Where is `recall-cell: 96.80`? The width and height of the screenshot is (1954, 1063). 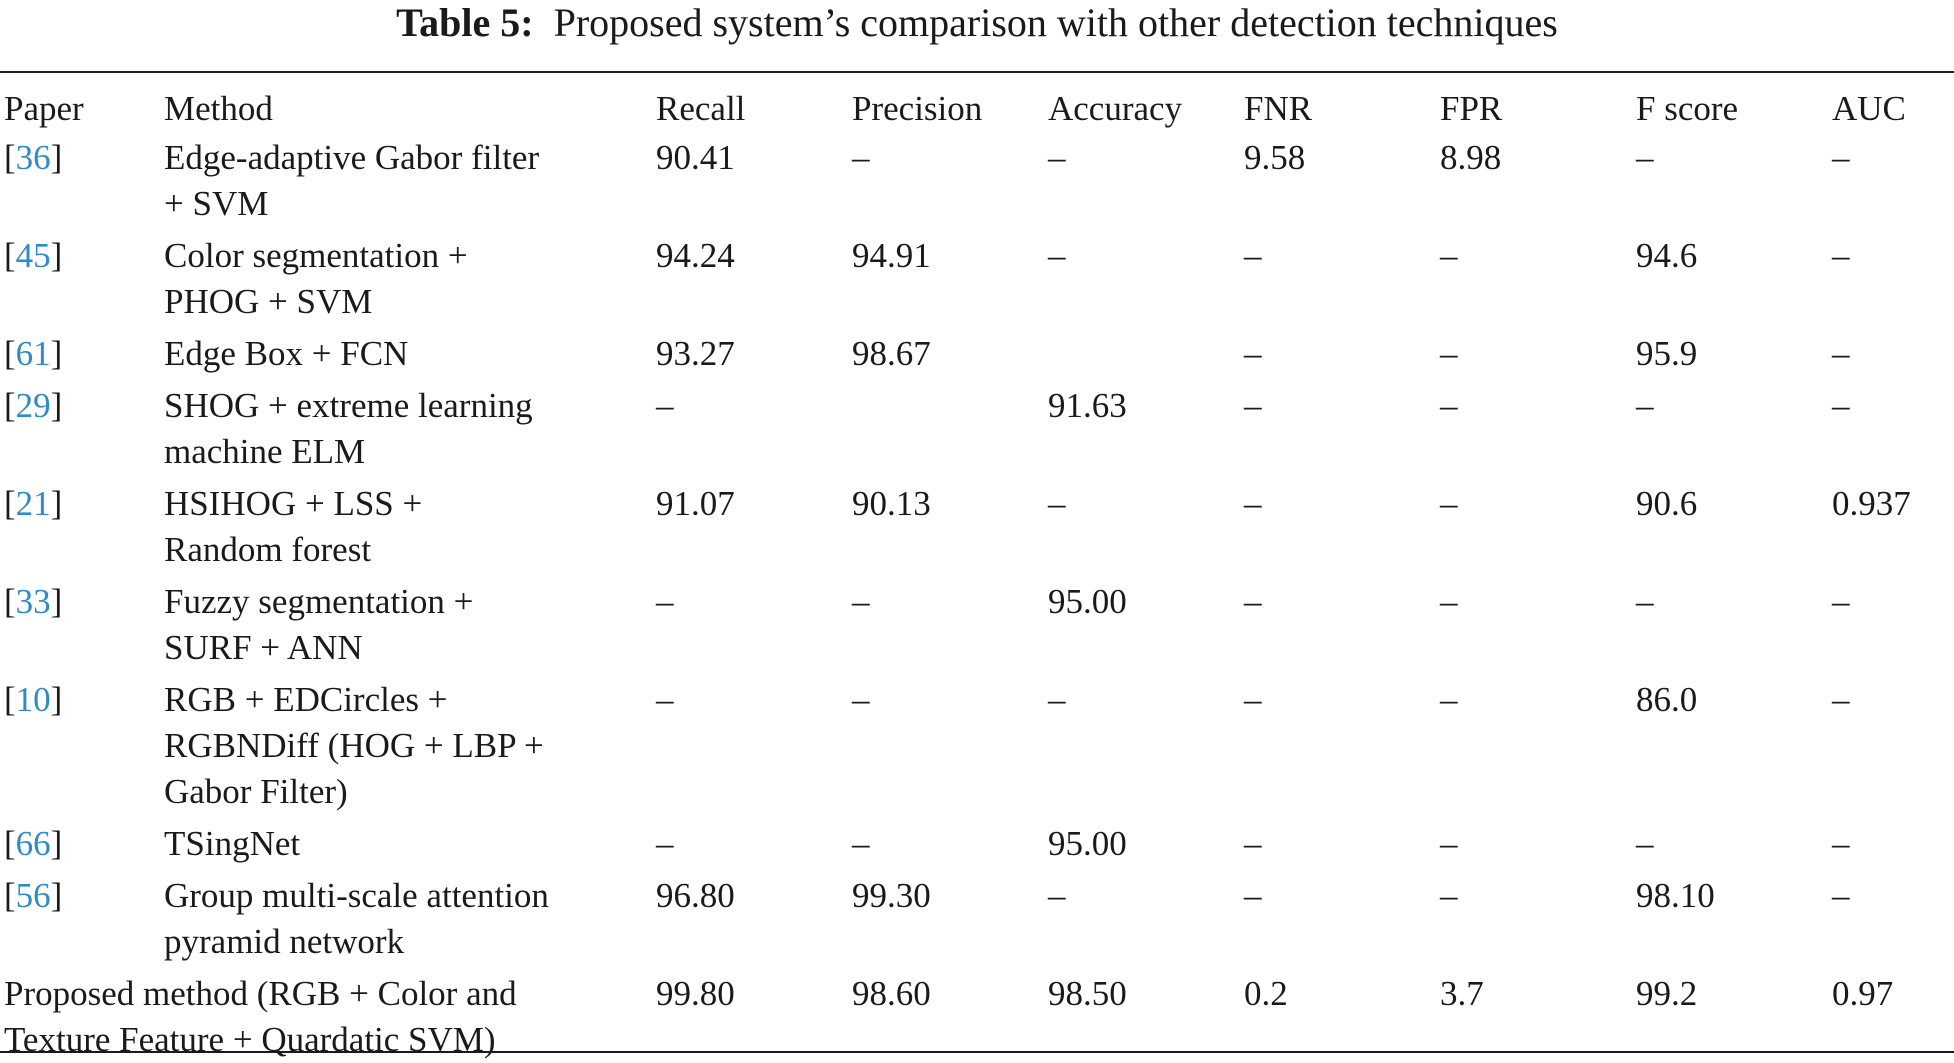
recall-cell: 96.80 is located at coordinates (695, 895).